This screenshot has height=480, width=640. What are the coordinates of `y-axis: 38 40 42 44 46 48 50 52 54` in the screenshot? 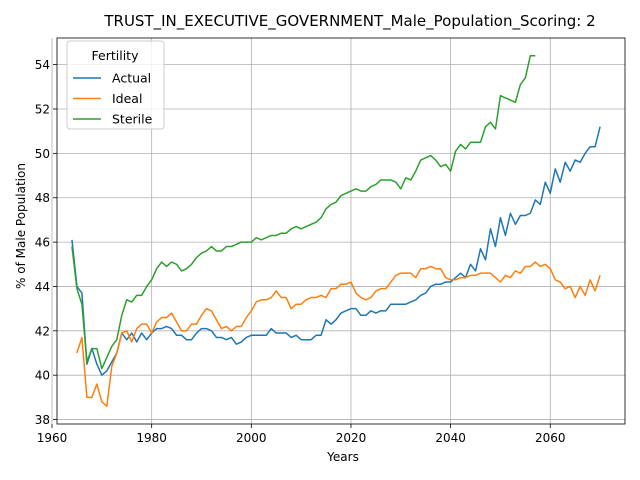 It's located at (46, 242).